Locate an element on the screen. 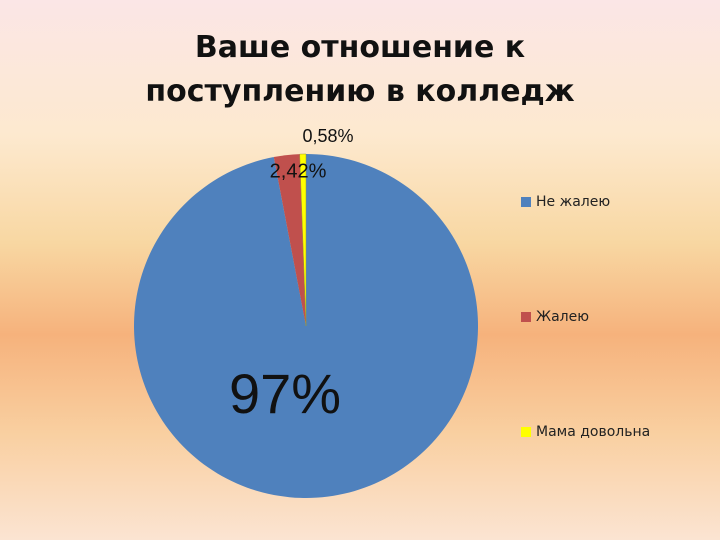 Image resolution: width=720 pixels, height=540 pixels. data-label: 0,58% is located at coordinates (327, 136).